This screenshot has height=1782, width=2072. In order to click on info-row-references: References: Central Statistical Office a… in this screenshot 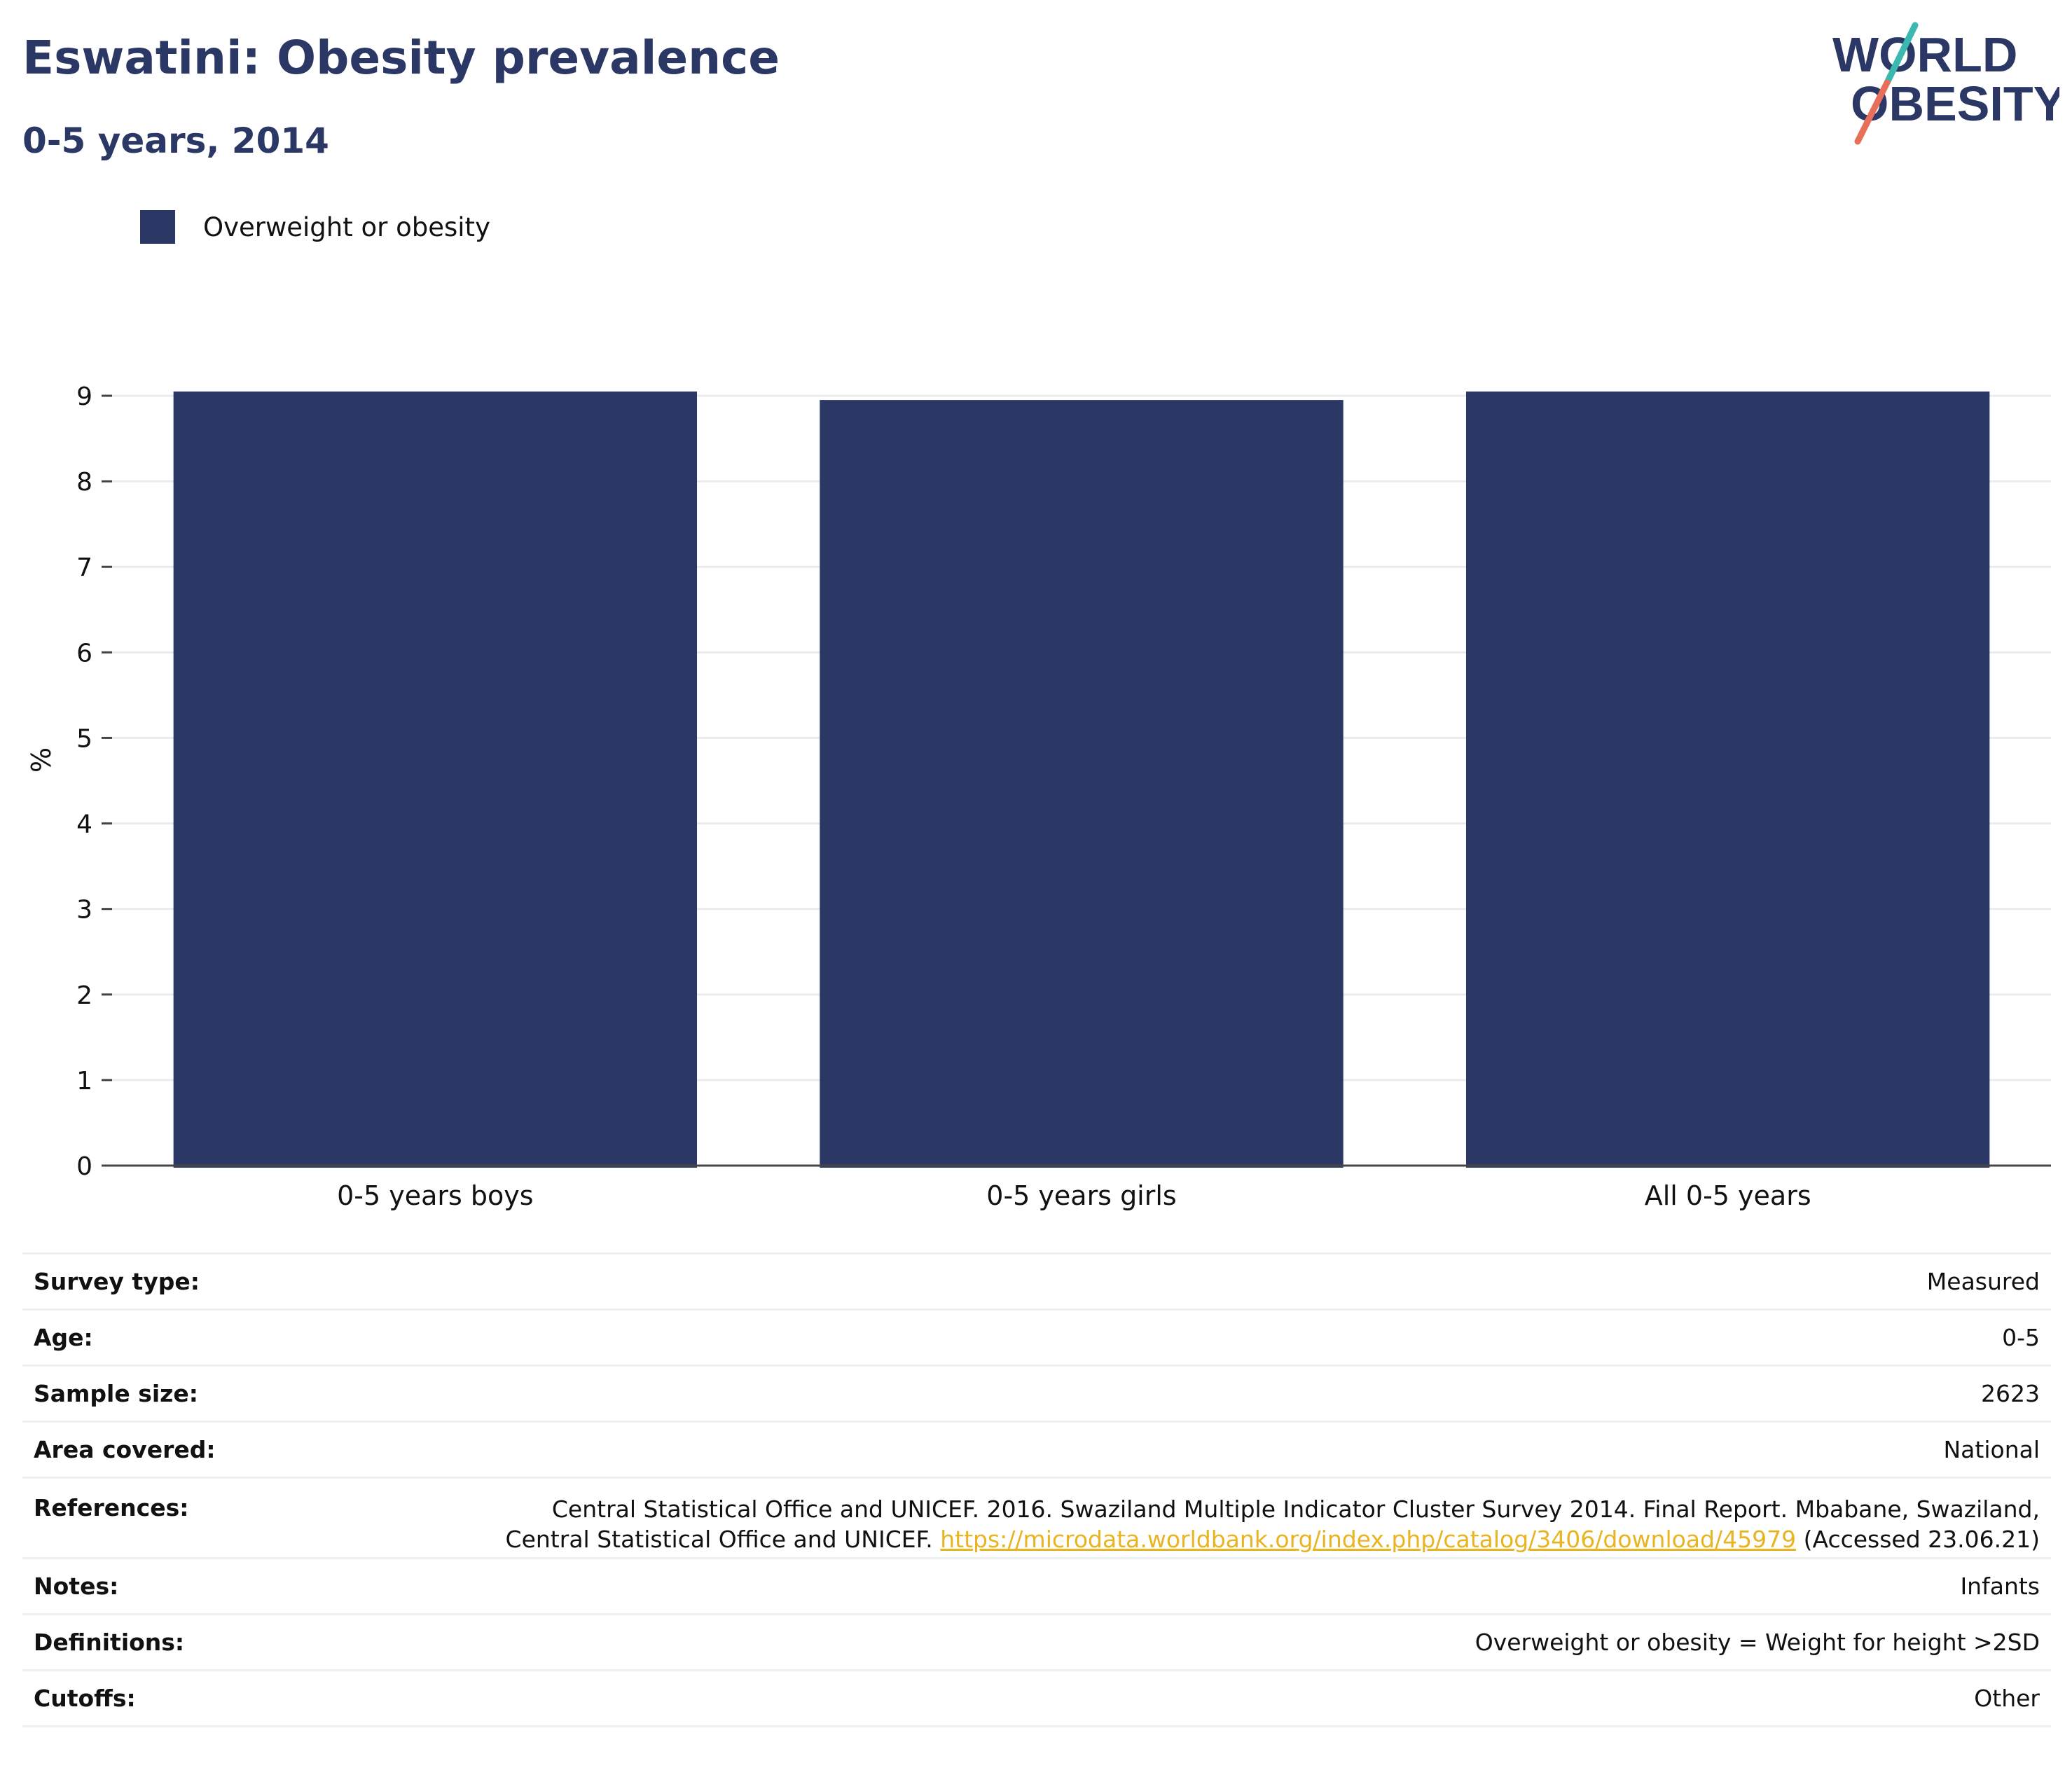, I will do `click(1037, 1517)`.